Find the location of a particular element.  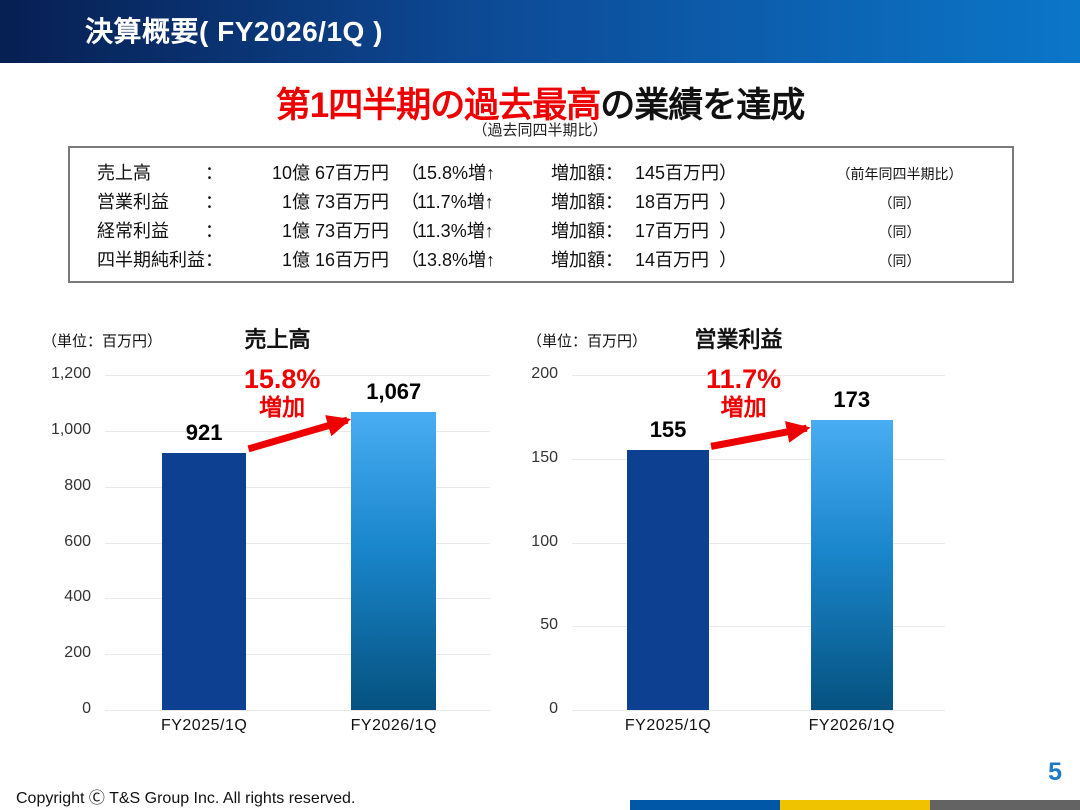

y-tick-label: 400 is located at coordinates (77, 597).